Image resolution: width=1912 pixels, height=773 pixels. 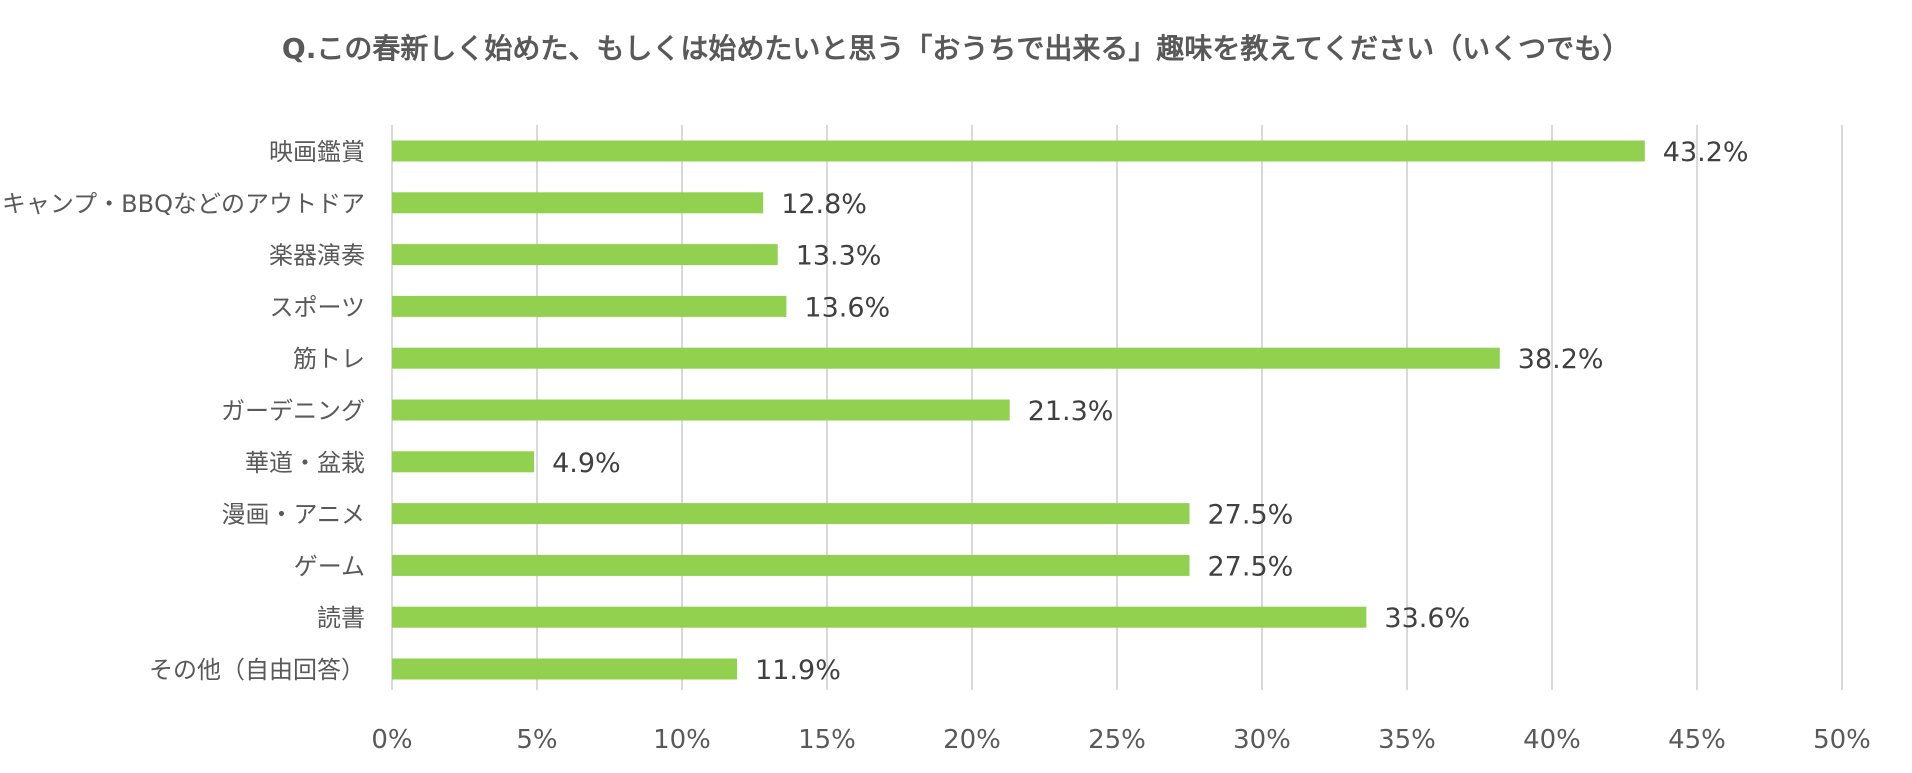 What do you see at coordinates (183, 204) in the screenshot?
I see `category-label: キャンプ・BBQなどのアウトドア` at bounding box center [183, 204].